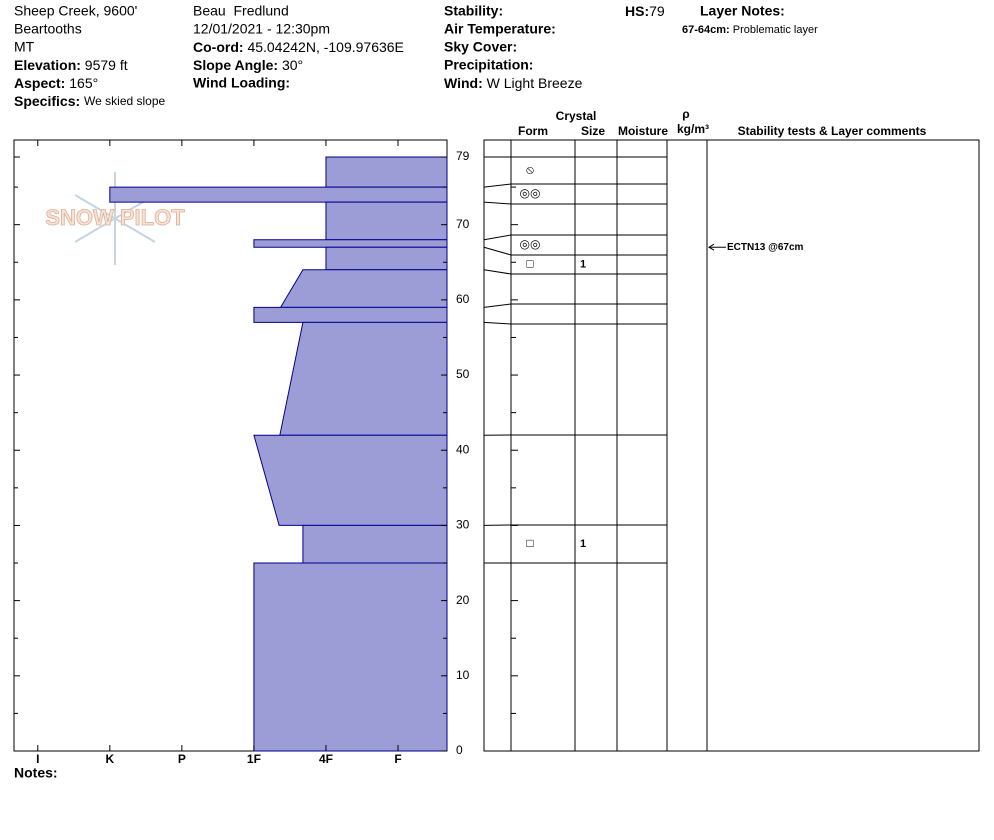  Describe the element at coordinates (609, 445) in the screenshot. I see `table-columns` at that location.